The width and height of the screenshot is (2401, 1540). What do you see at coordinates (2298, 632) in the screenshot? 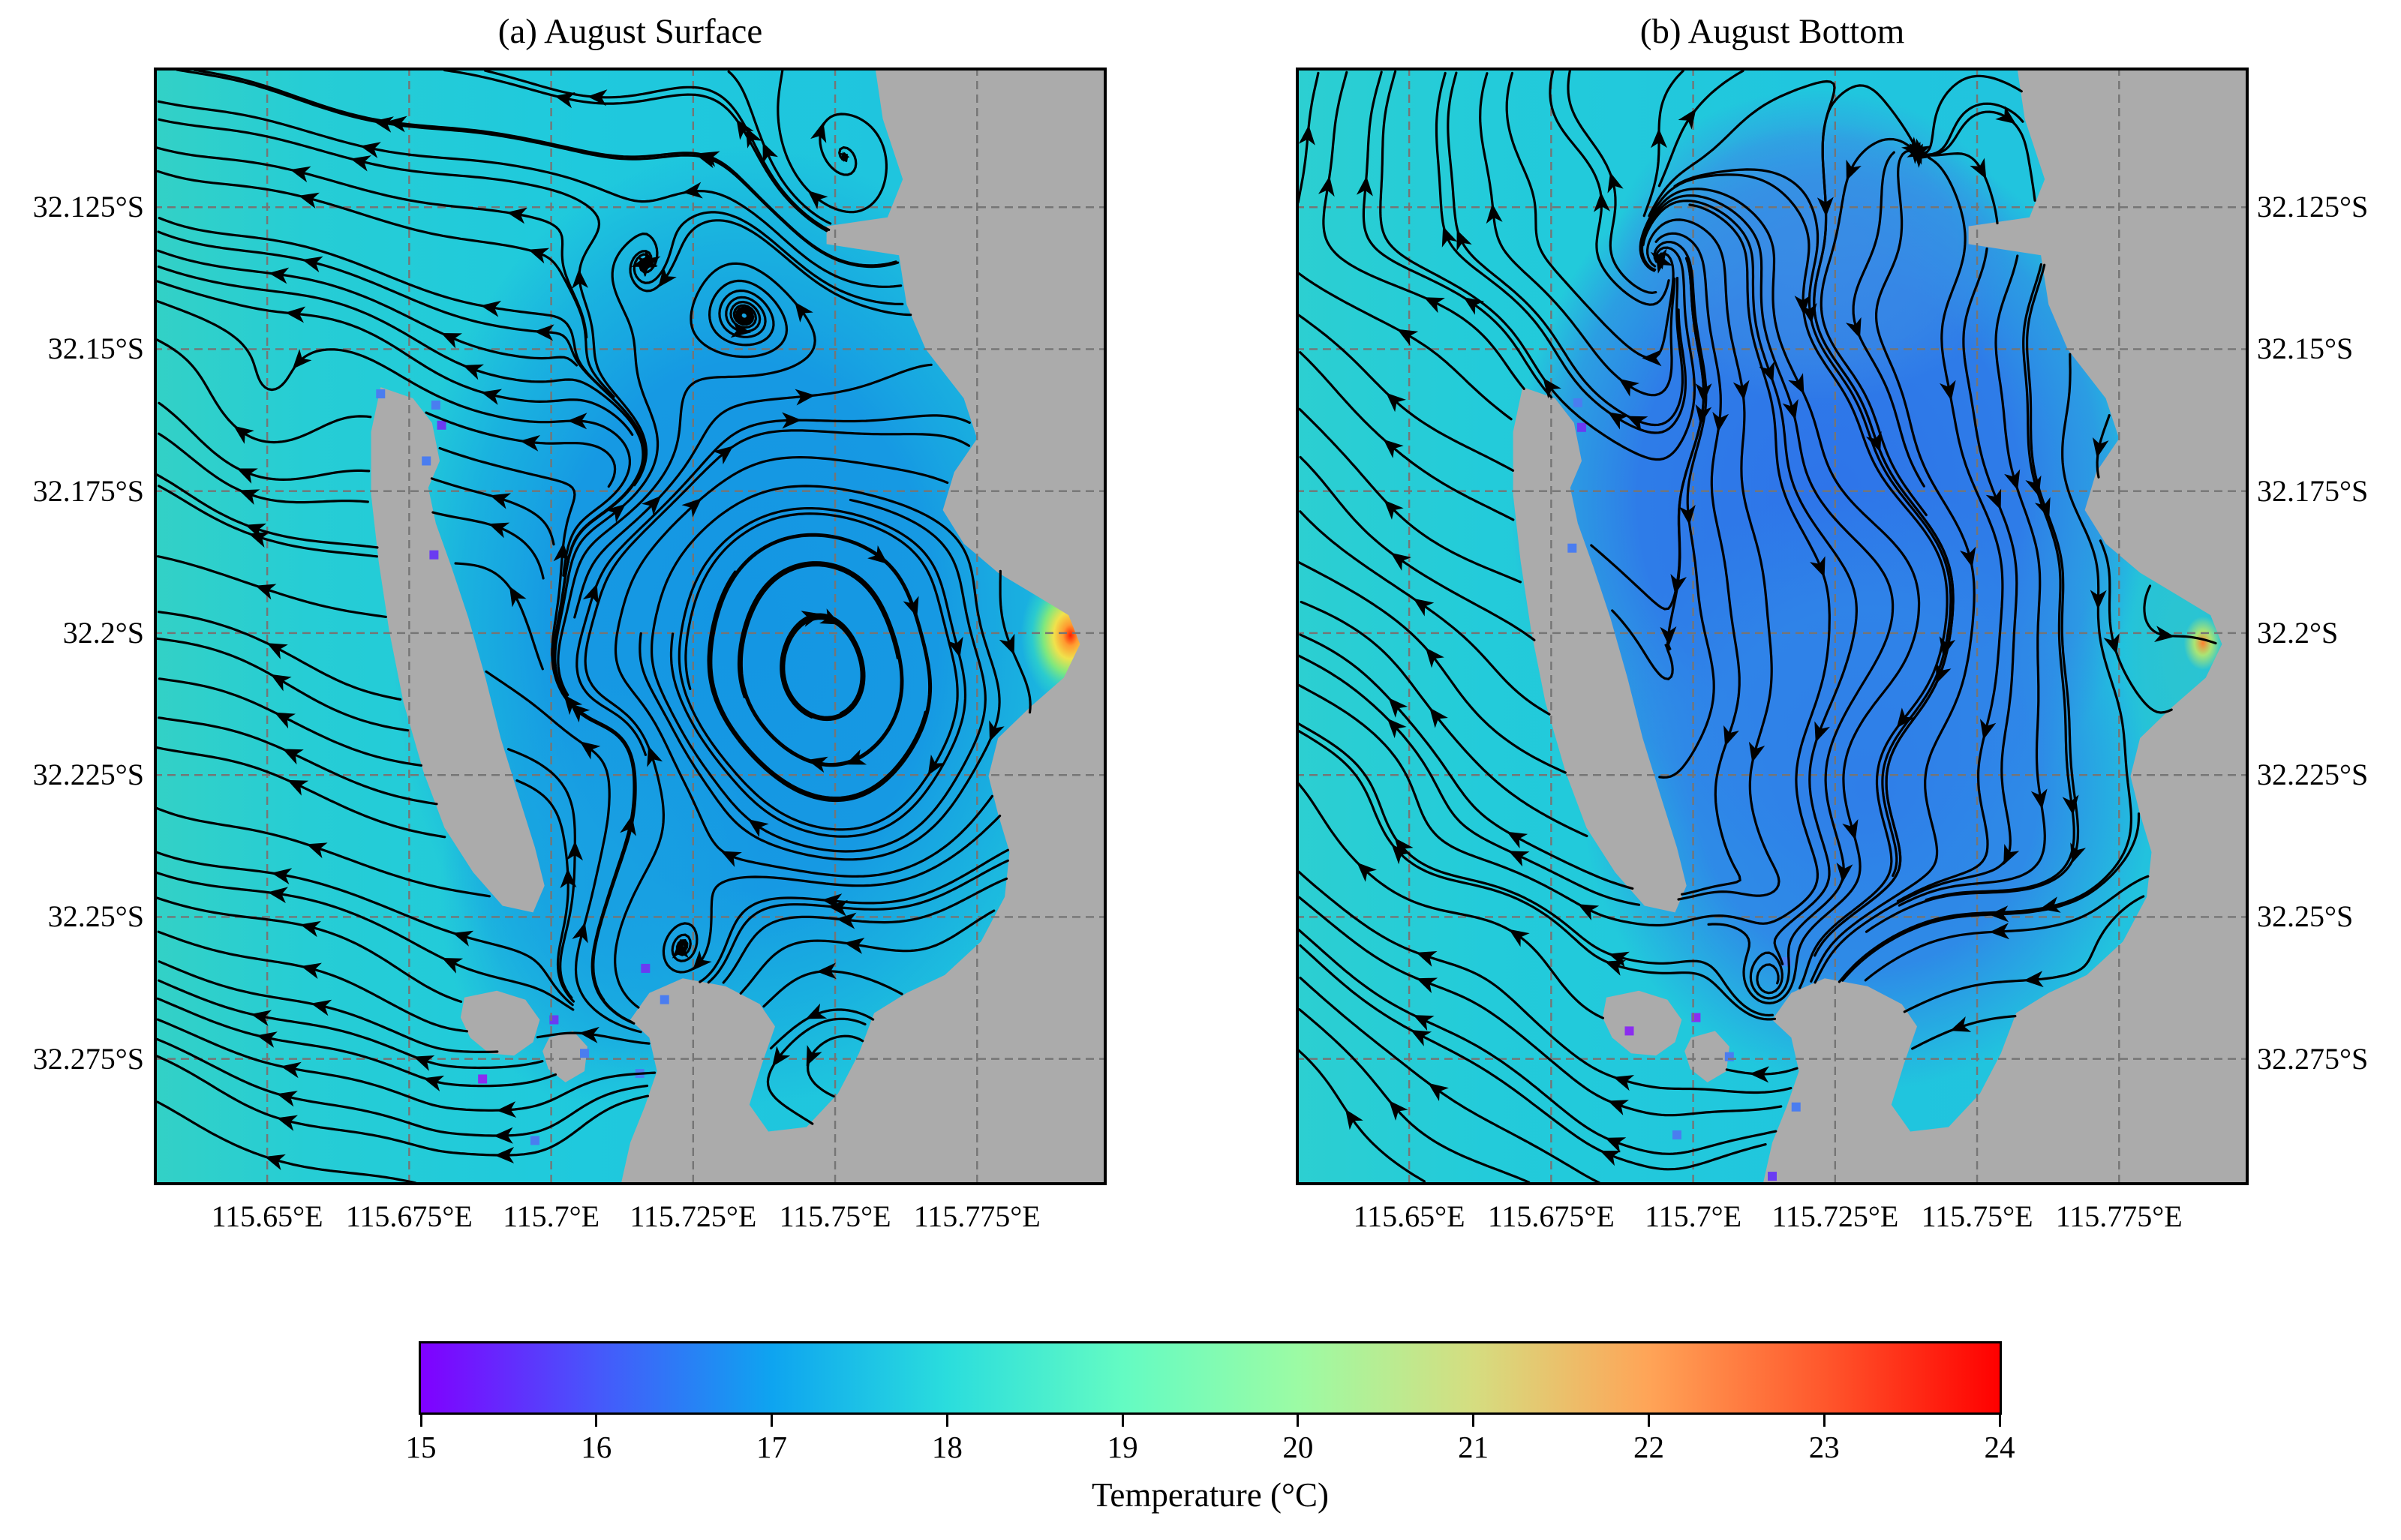
I see `lat-tick-label-right: 32.2°S` at bounding box center [2298, 632].